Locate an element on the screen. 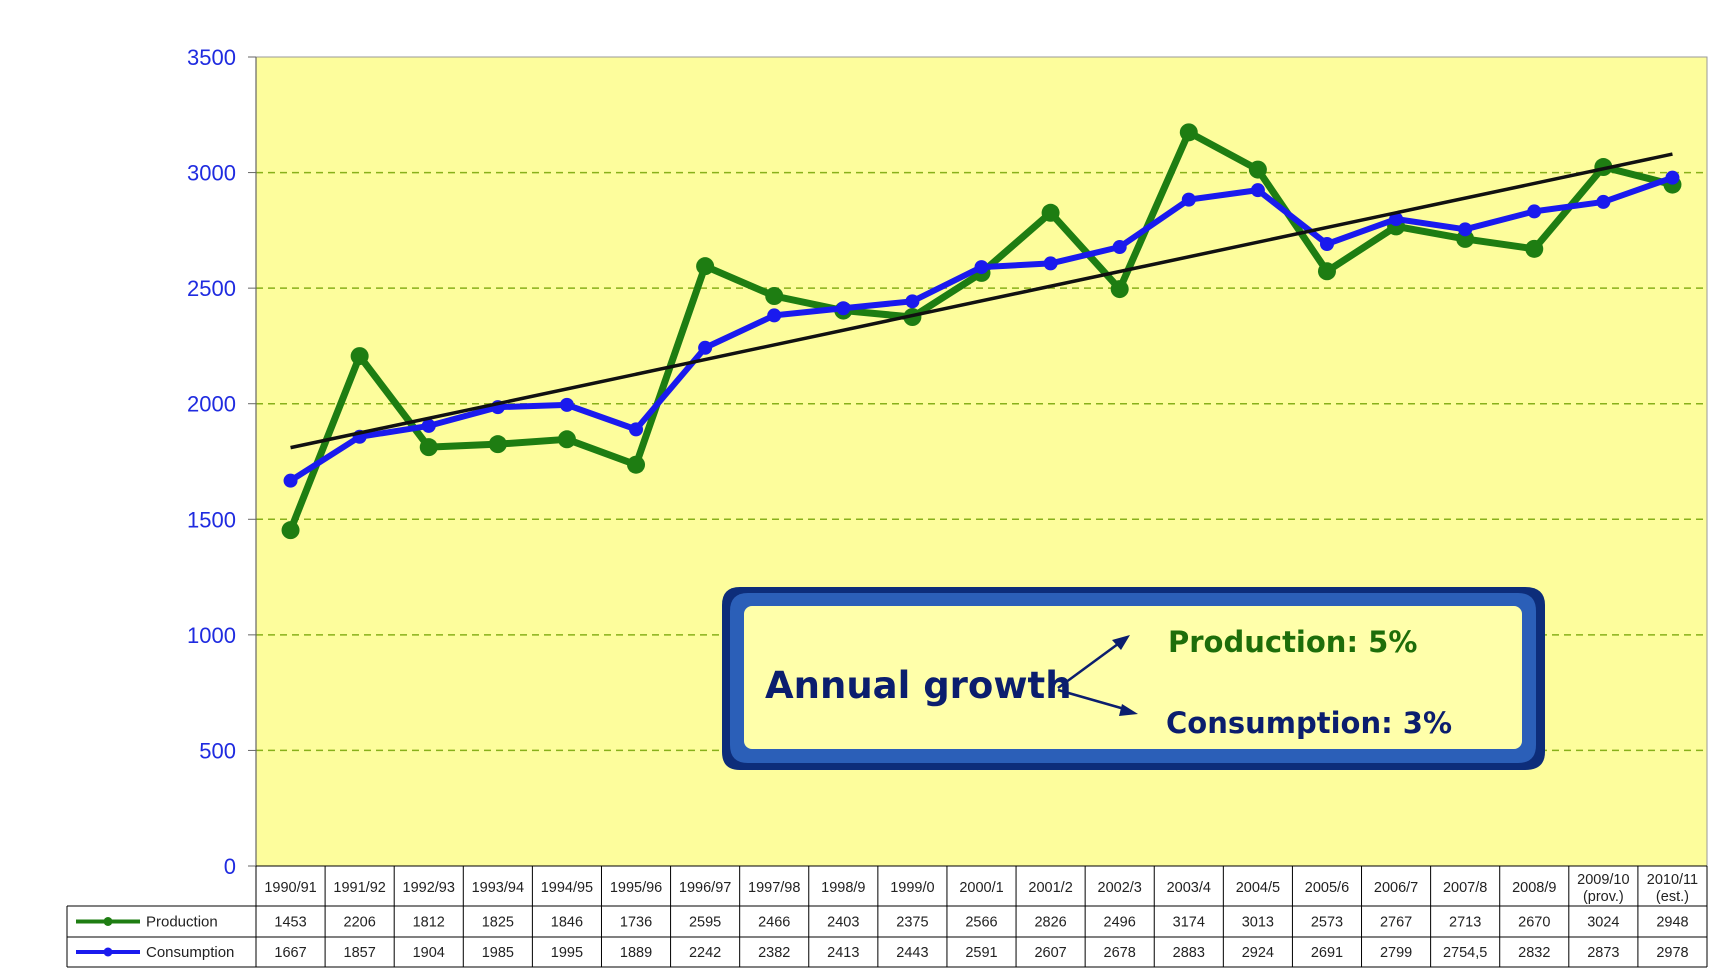 The width and height of the screenshot is (1728, 975). arrow-up-line is located at coordinates (1090, 664).